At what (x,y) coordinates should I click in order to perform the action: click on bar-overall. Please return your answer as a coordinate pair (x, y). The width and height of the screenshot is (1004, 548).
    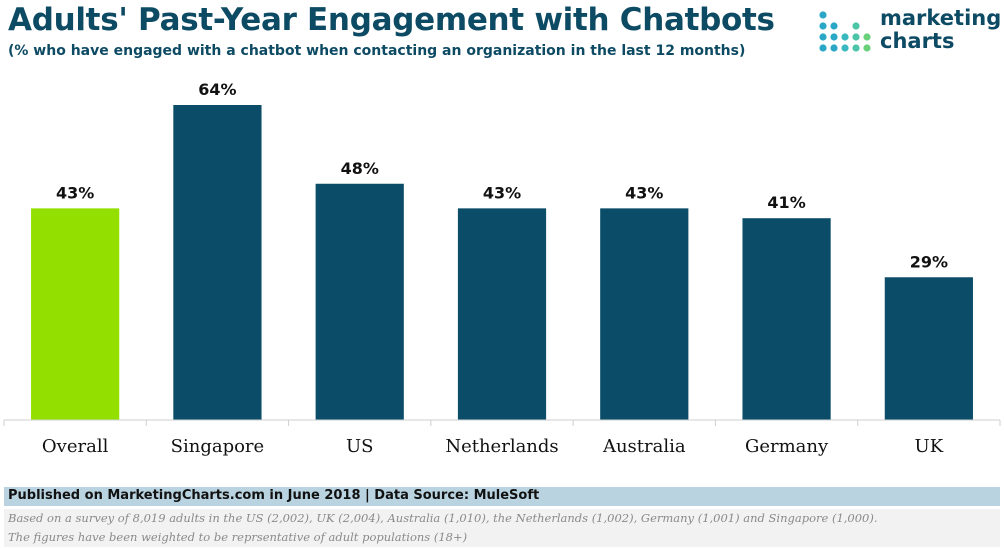
    Looking at the image, I should click on (75, 314).